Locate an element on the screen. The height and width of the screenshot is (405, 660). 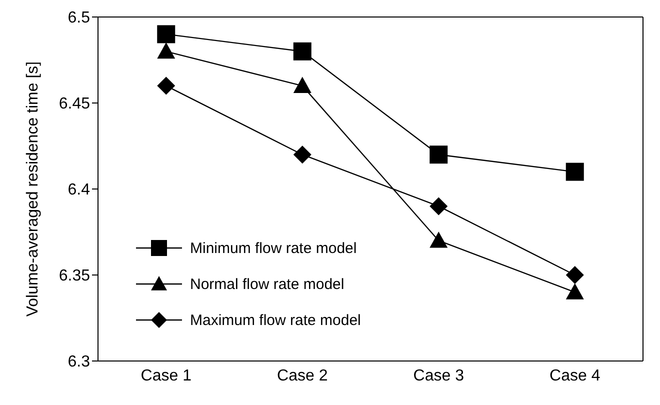
y-axis-title: Volume-averaged residence time [s] is located at coordinates (33, 189).